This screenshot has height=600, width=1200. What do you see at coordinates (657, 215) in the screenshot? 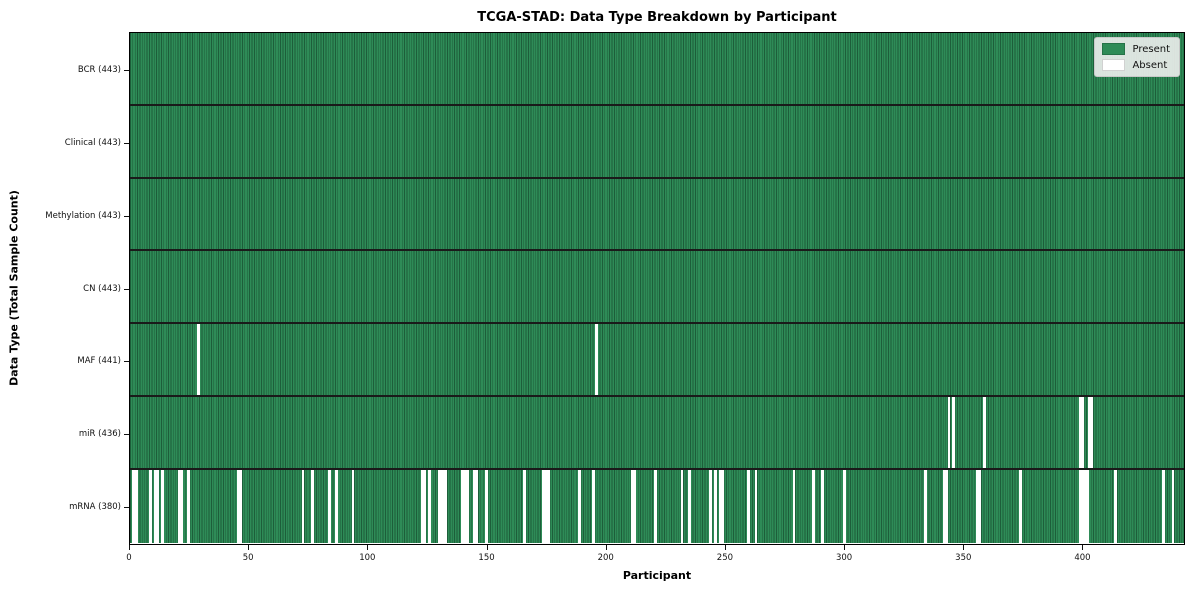
I see `heatmap-row-methylation` at bounding box center [657, 215].